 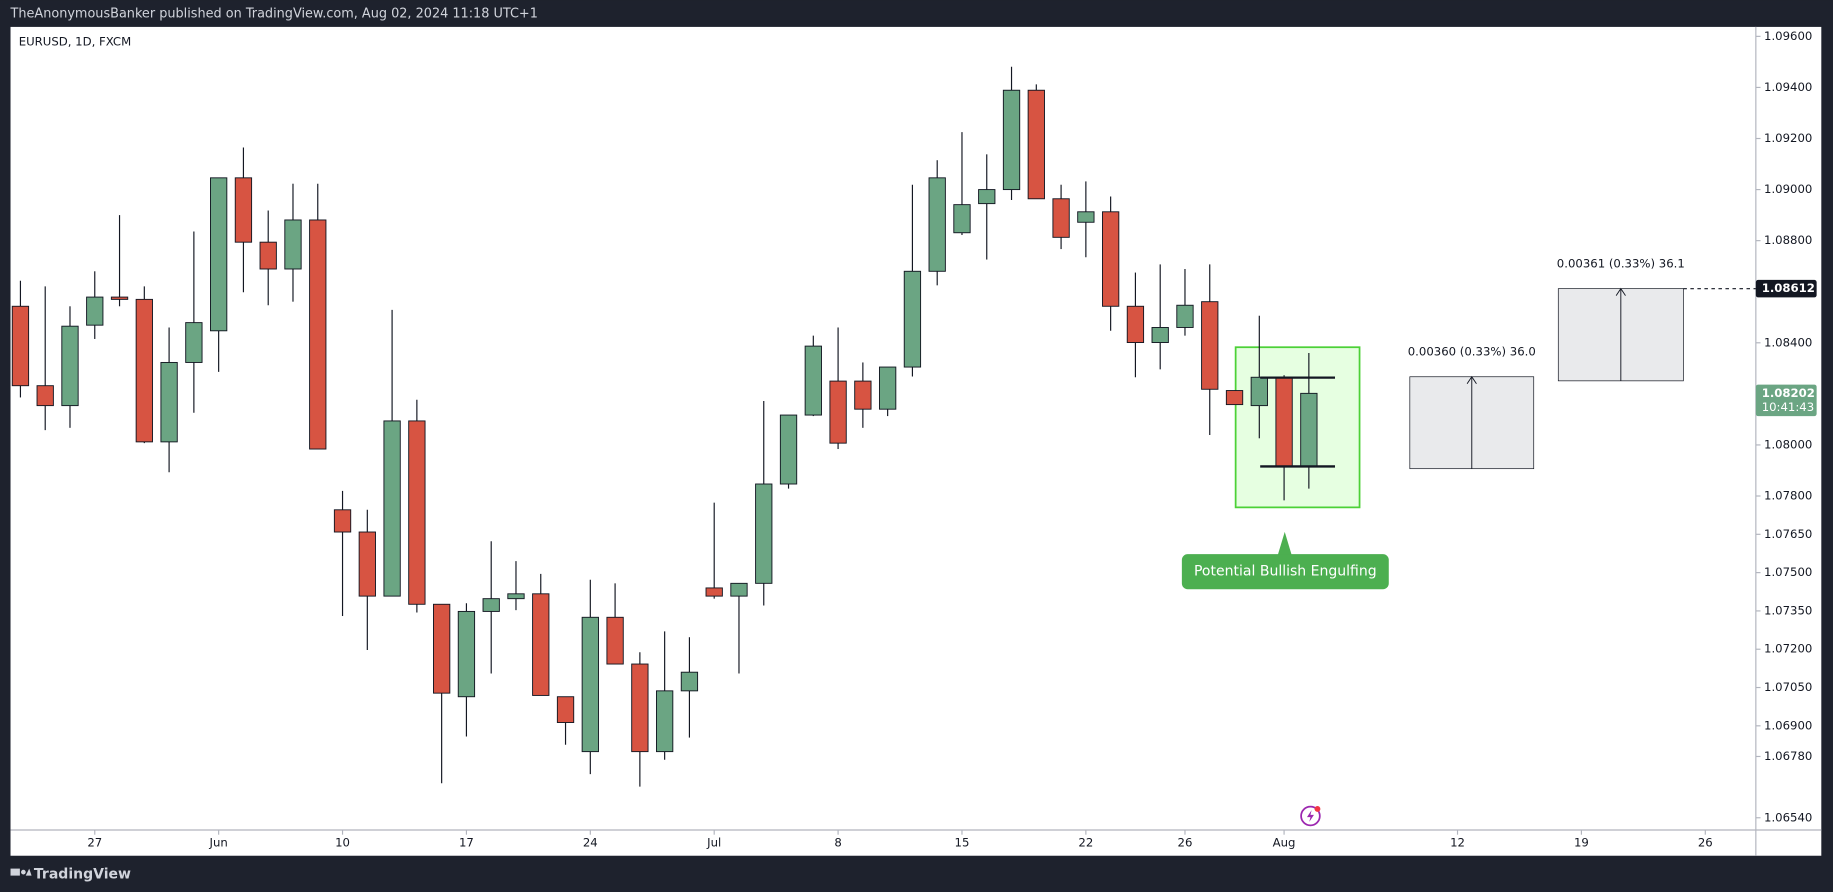 I want to click on y-tick-label: 1.09000, so click(x=1788, y=189).